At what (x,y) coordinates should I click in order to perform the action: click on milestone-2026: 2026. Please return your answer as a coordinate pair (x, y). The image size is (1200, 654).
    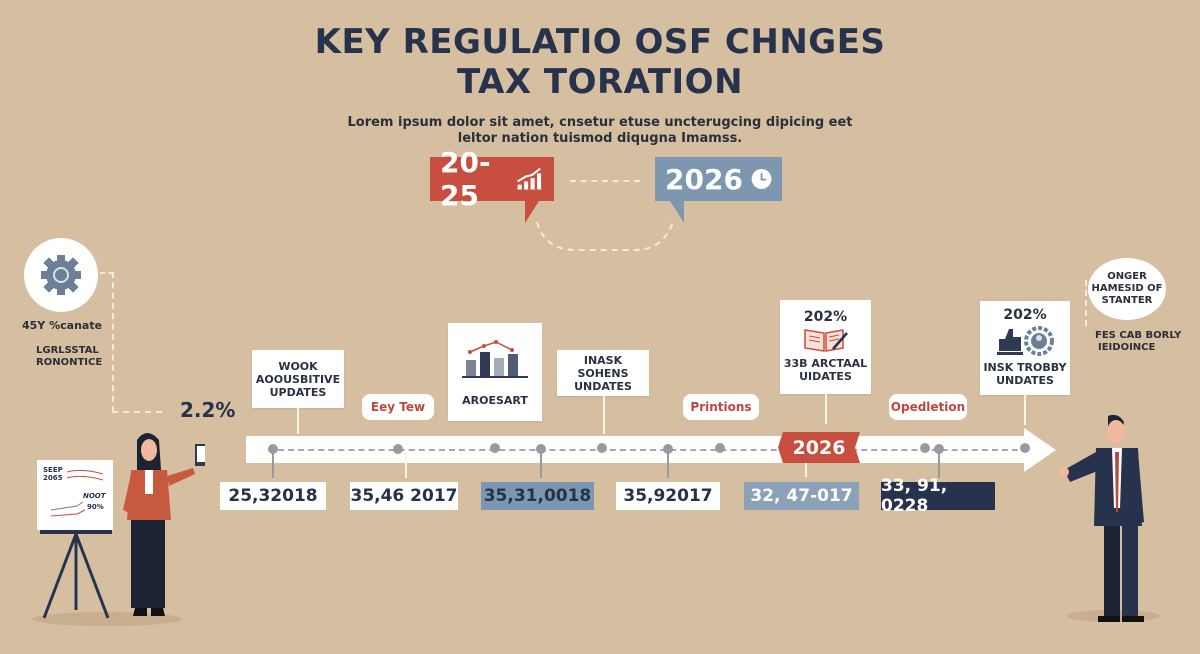
    Looking at the image, I should click on (819, 447).